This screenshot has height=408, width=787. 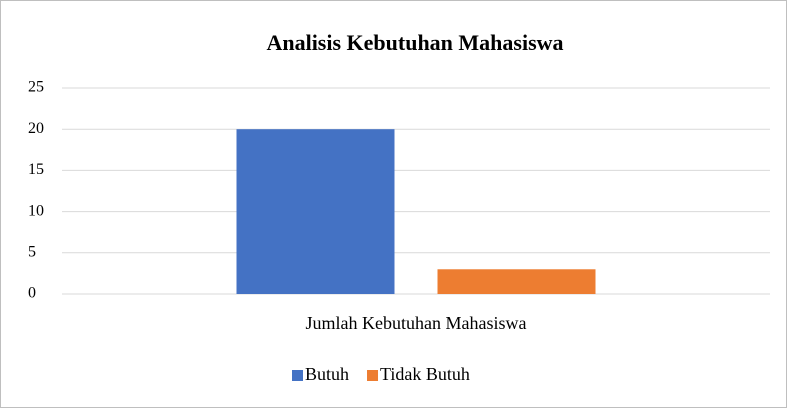 What do you see at coordinates (327, 374) in the screenshot?
I see `legend-label: Butuh` at bounding box center [327, 374].